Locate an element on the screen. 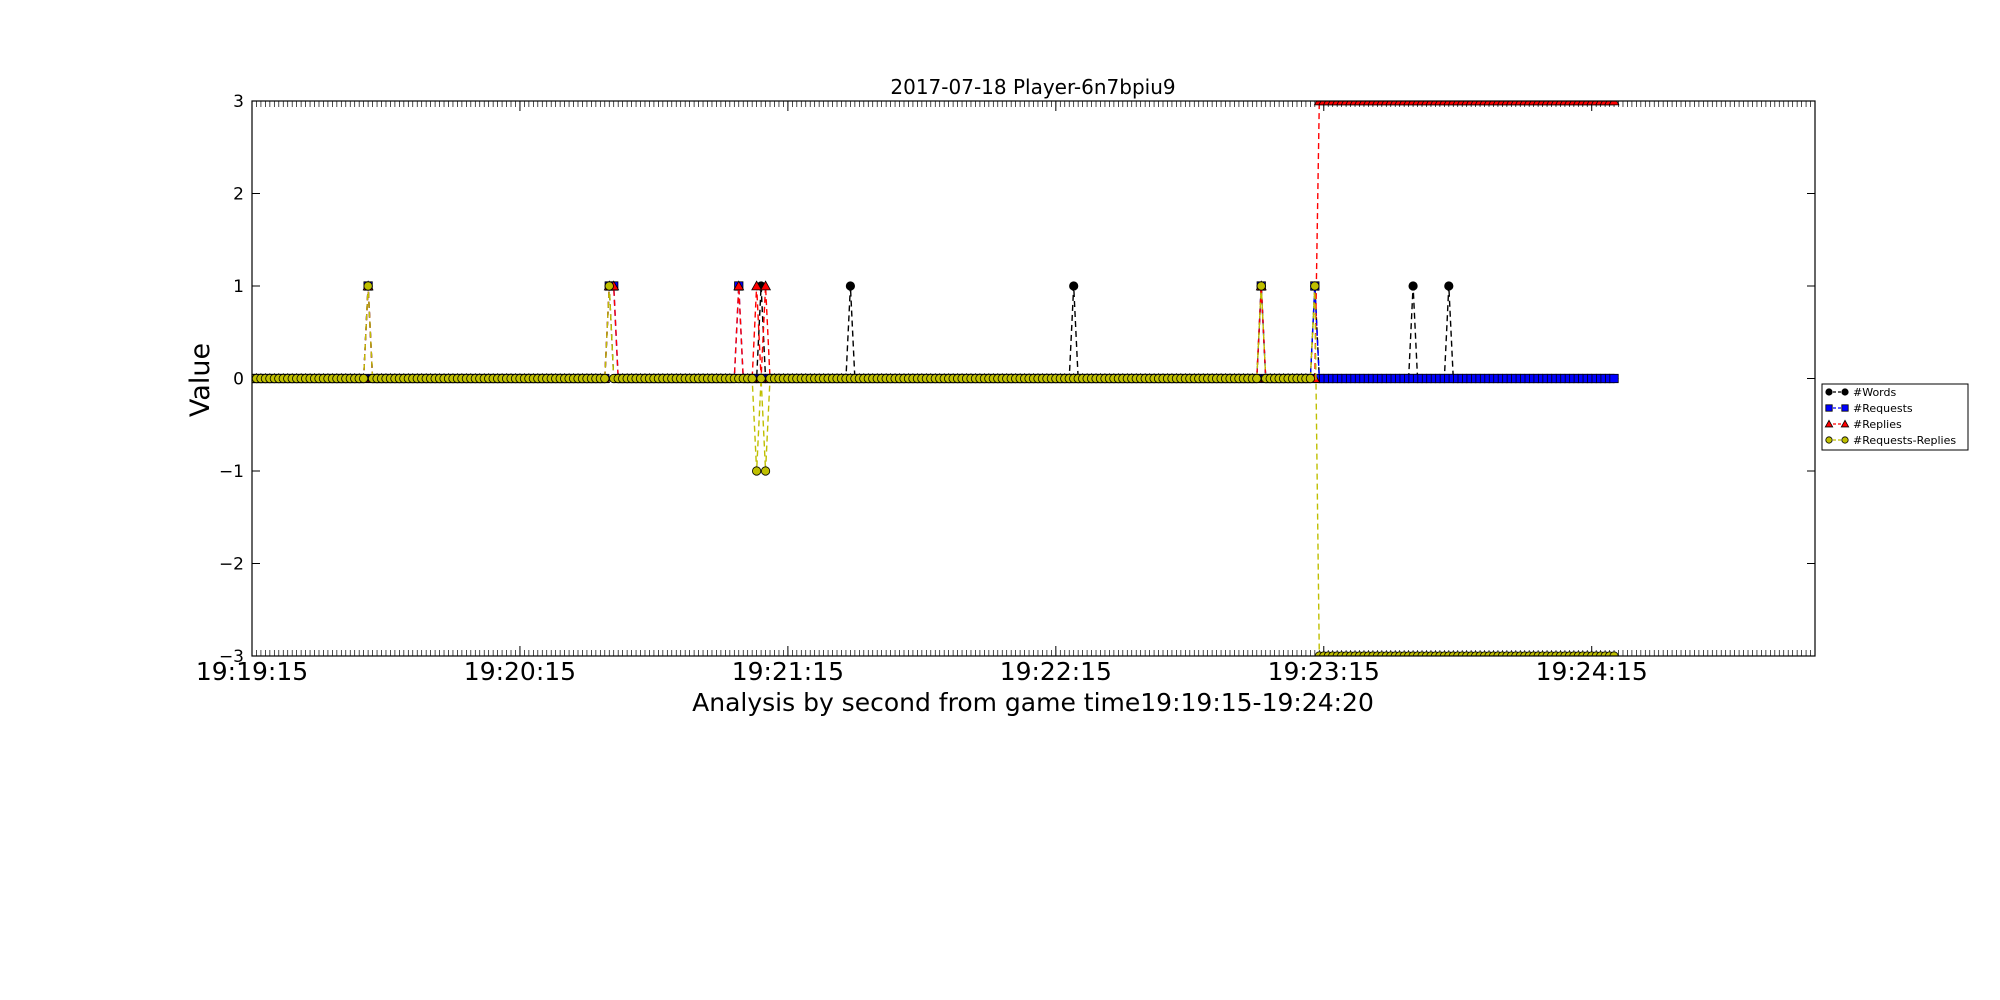  legend-item: #Words is located at coordinates (1860, 392).